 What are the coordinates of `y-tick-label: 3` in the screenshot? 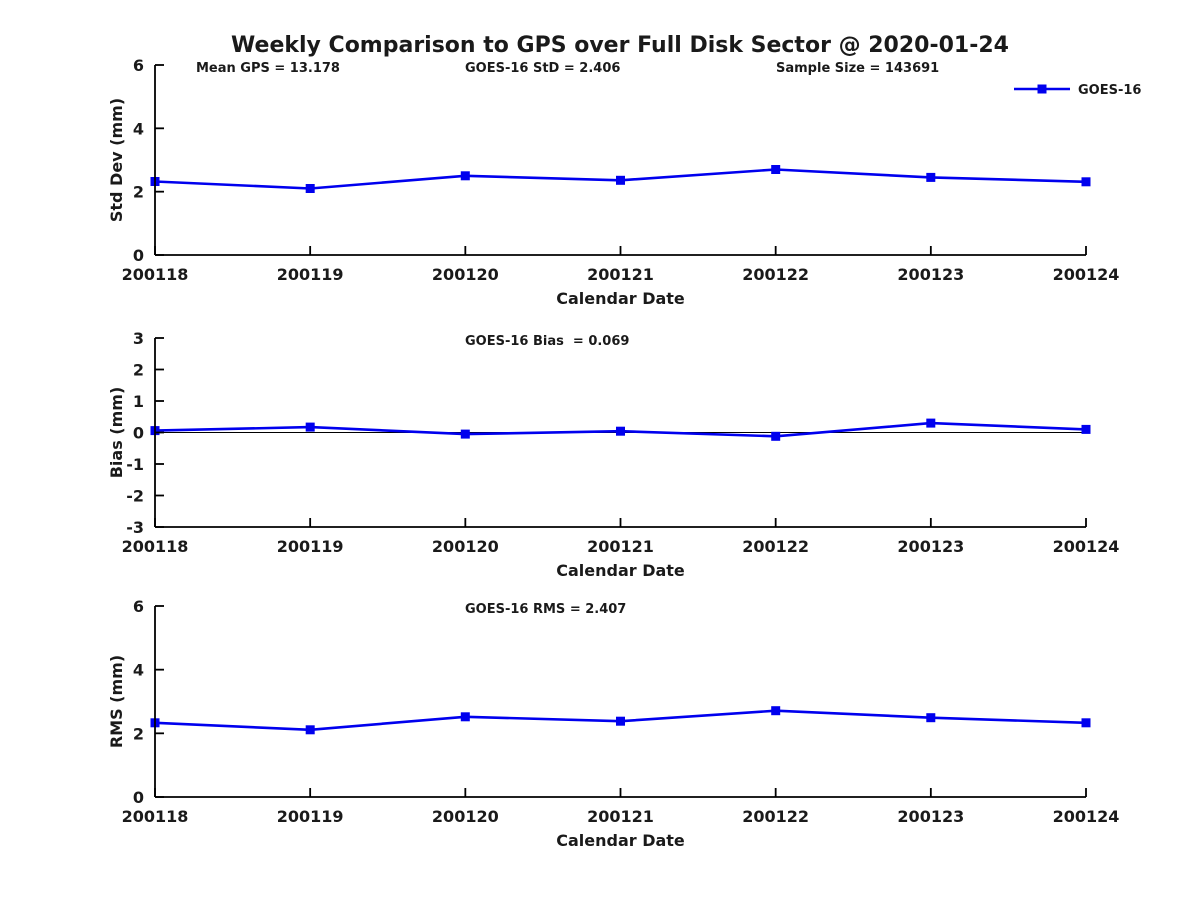 It's located at (138, 338).